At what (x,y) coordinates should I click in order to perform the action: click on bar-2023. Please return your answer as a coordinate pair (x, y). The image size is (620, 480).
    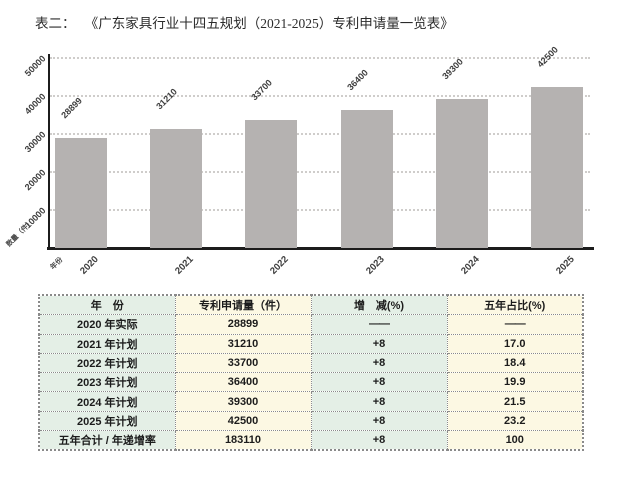
    Looking at the image, I should click on (366, 178).